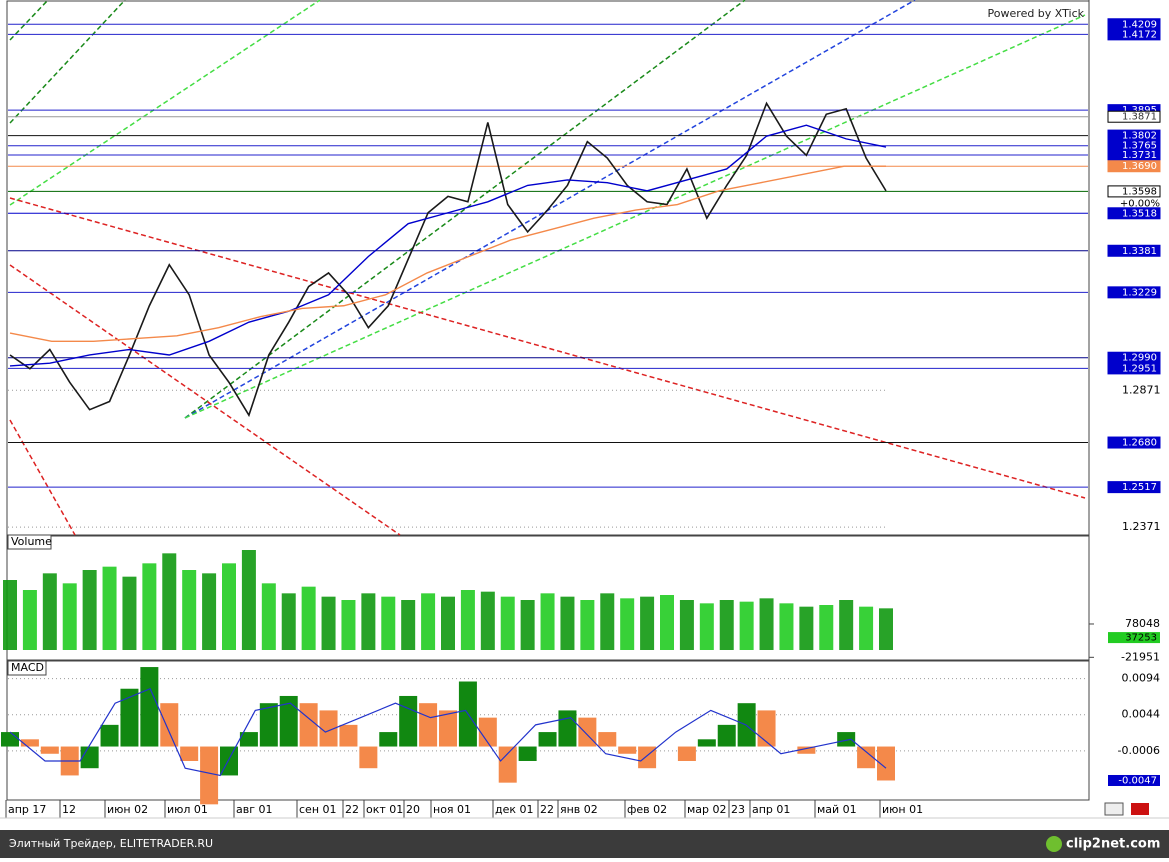 Image resolution: width=1169 pixels, height=862 pixels. What do you see at coordinates (1139, 750) in the screenshot?
I see `y-tick-label: -0.0006` at bounding box center [1139, 750].